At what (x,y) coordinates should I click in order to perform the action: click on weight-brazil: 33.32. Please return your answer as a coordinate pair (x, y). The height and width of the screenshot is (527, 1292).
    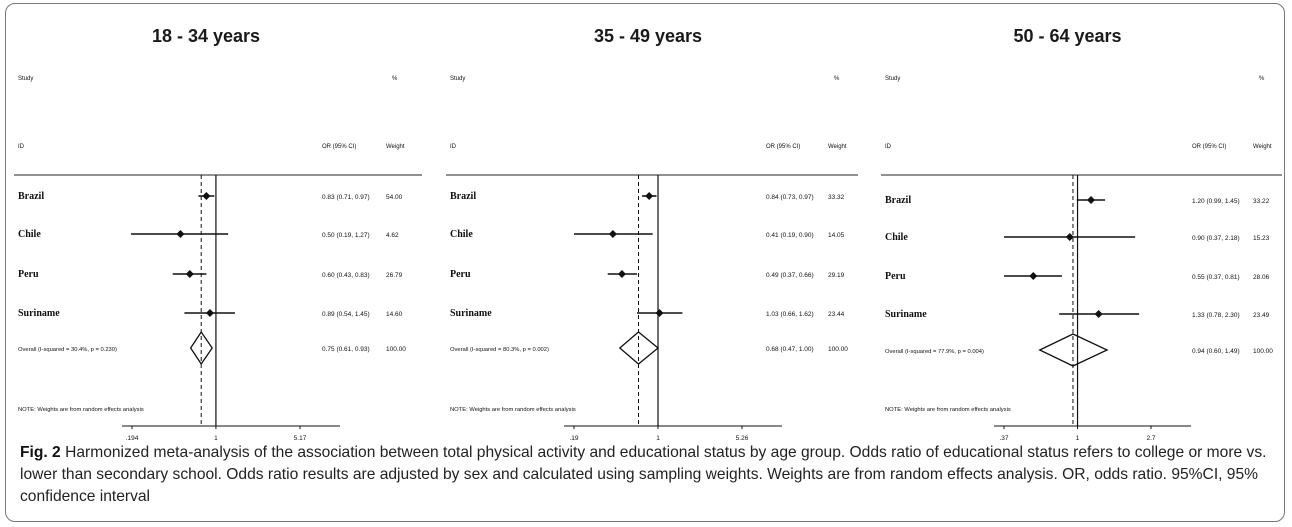
    Looking at the image, I should click on (836, 197).